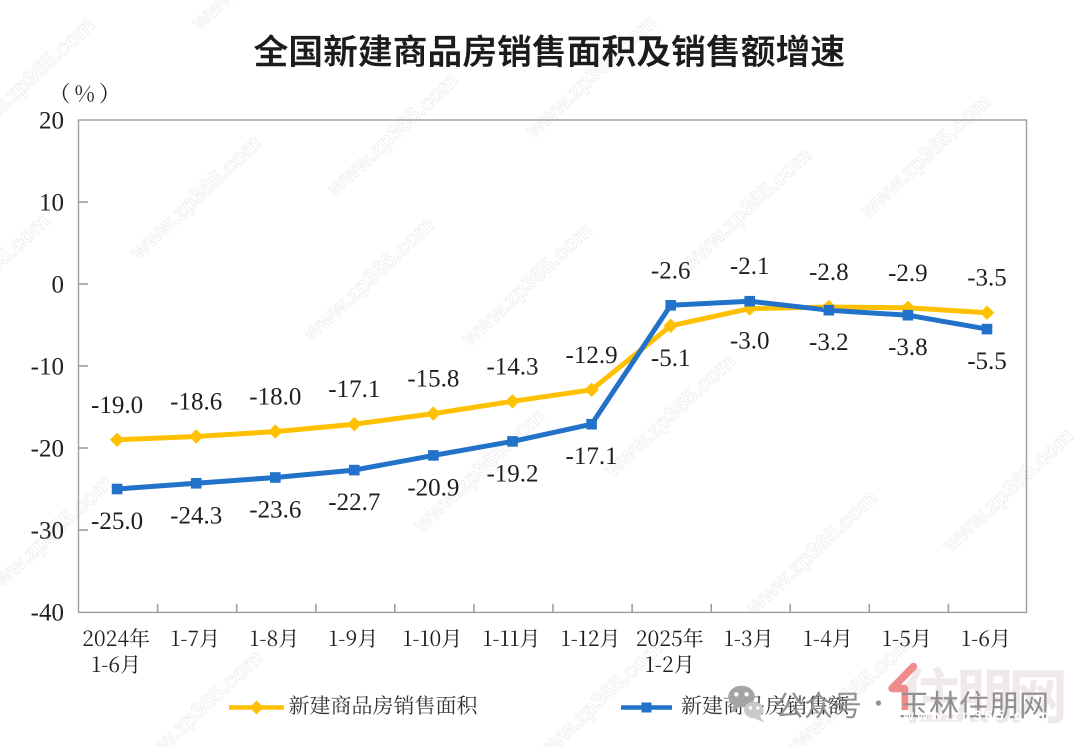 This screenshot has height=752, width=1080. Describe the element at coordinates (592, 355) in the screenshot. I see `svg-text: -12.9` at that location.